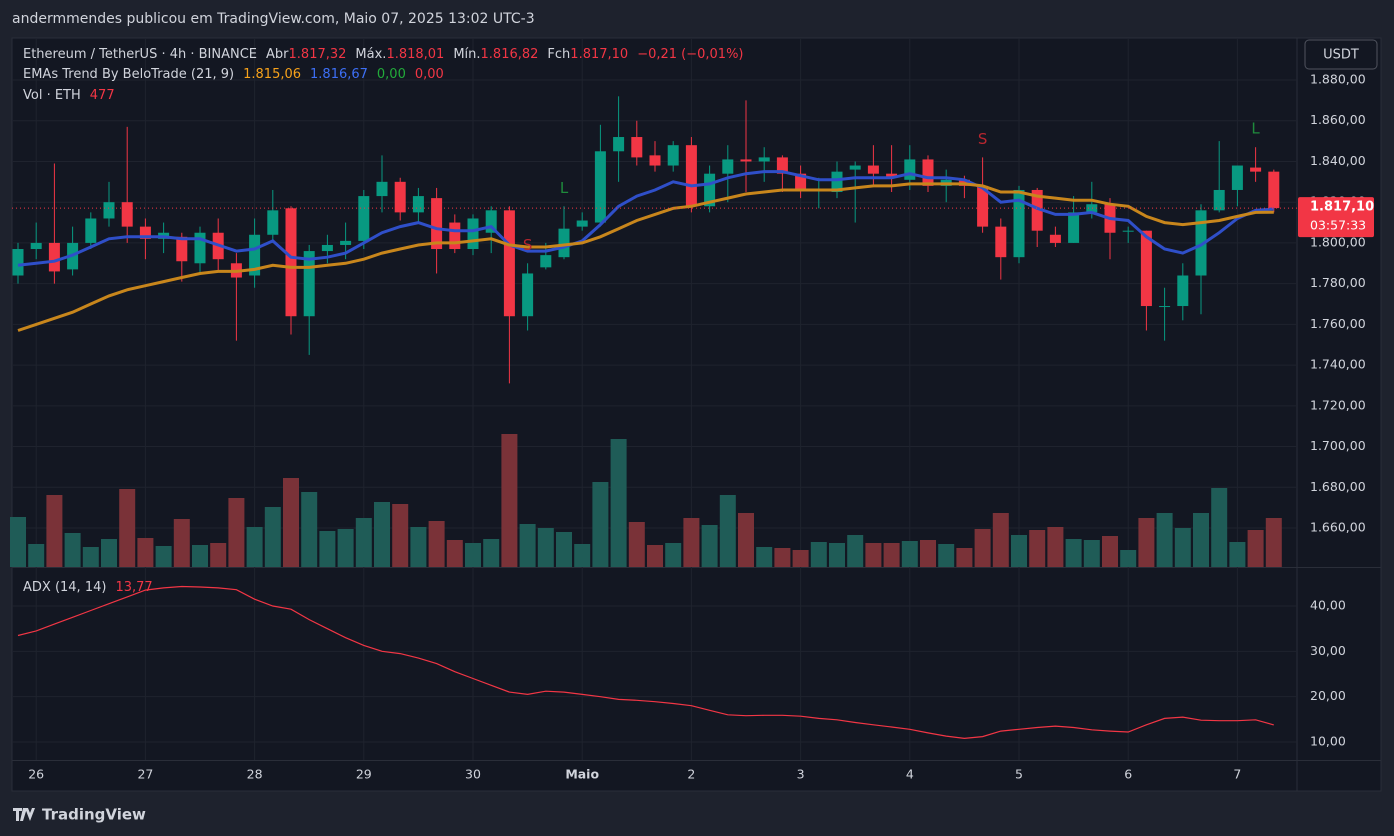 The image size is (1394, 836). What do you see at coordinates (272, 74) in the screenshot?
I see `legend-value: 1.815,06` at bounding box center [272, 74].